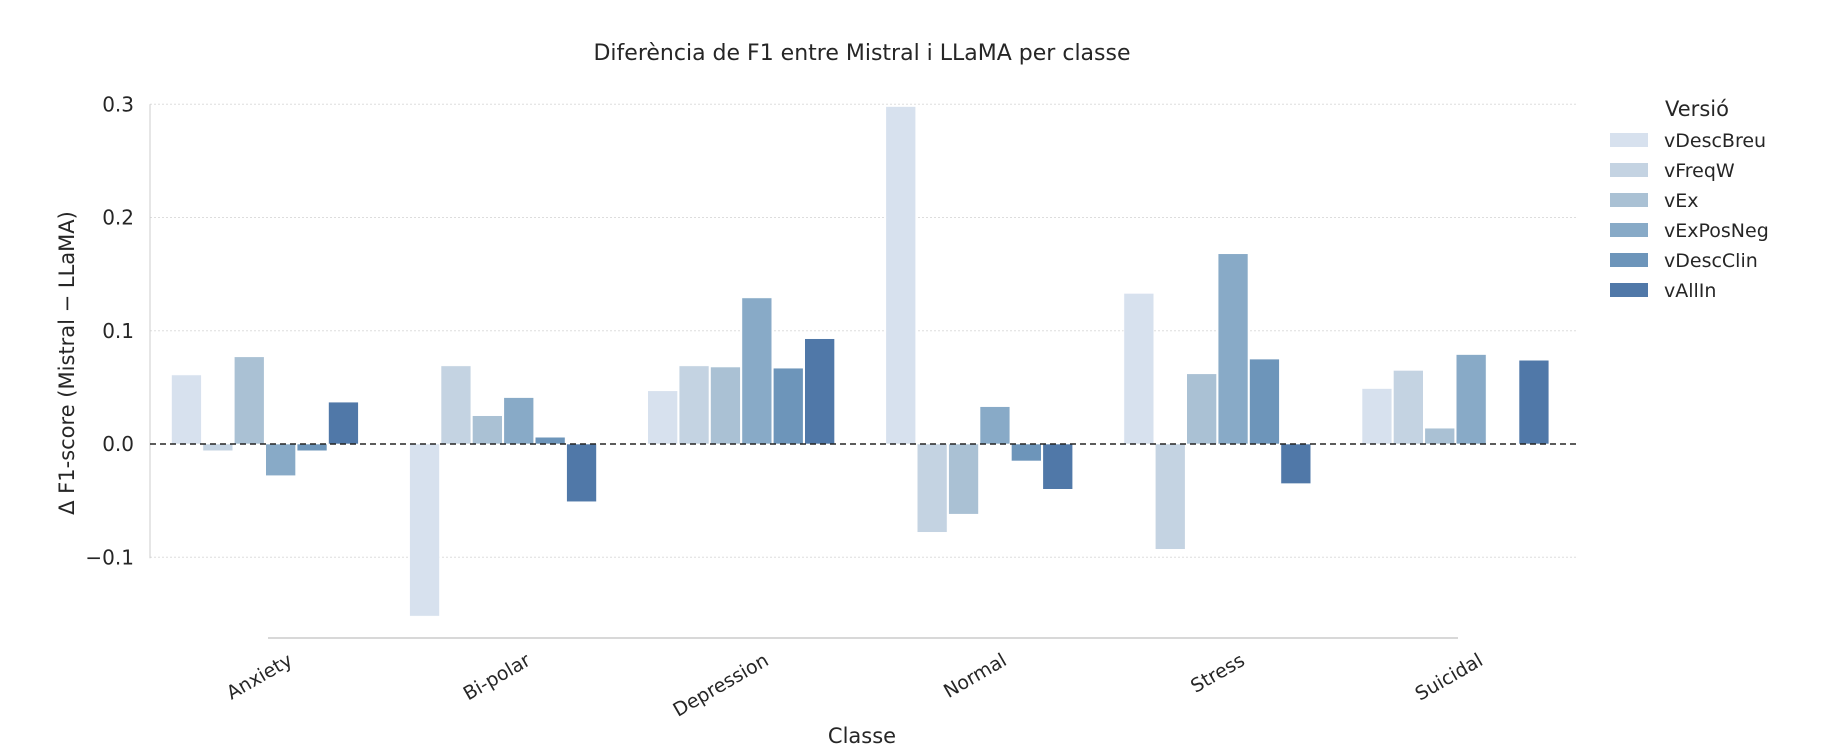  What do you see at coordinates (1058, 466) in the screenshot?
I see `bar-vAllIn-normal` at bounding box center [1058, 466].